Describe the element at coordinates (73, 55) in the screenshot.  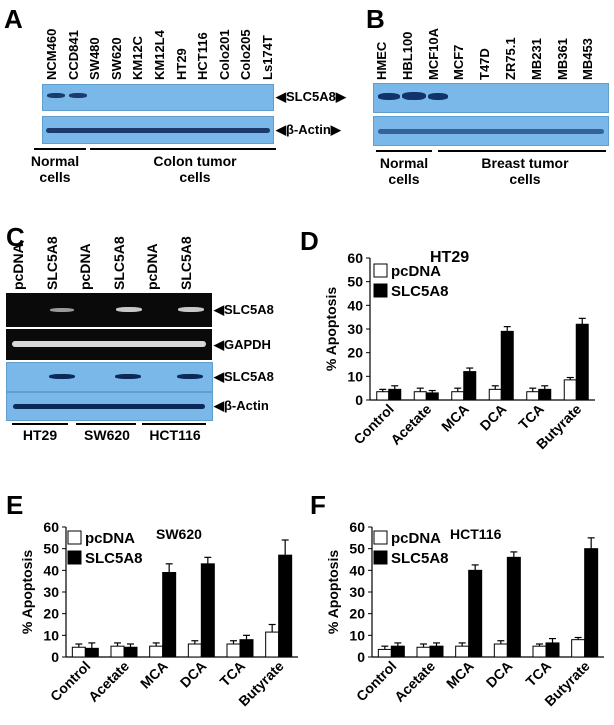
I see `lane-label: CCD841` at that location.